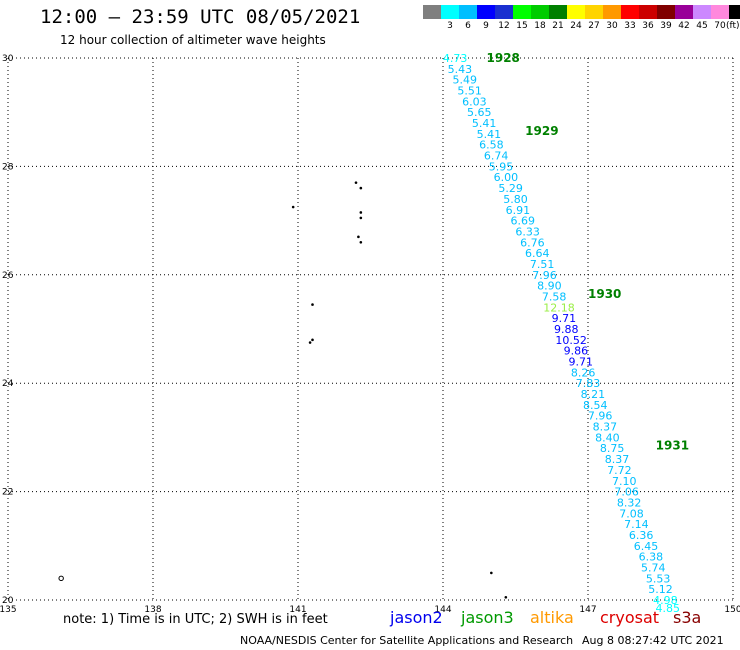 The height and width of the screenshot is (650, 740). What do you see at coordinates (684, 26) in the screenshot?
I see `legend-label: 42` at bounding box center [684, 26].